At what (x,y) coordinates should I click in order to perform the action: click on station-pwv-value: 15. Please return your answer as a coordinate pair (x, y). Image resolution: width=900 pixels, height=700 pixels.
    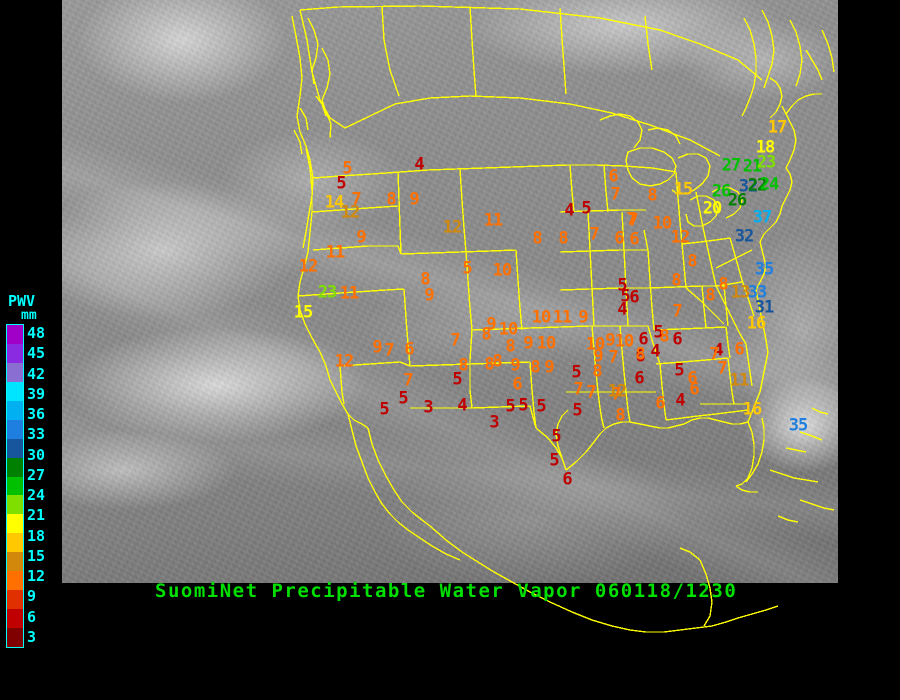
    Looking at the image, I should click on (683, 189).